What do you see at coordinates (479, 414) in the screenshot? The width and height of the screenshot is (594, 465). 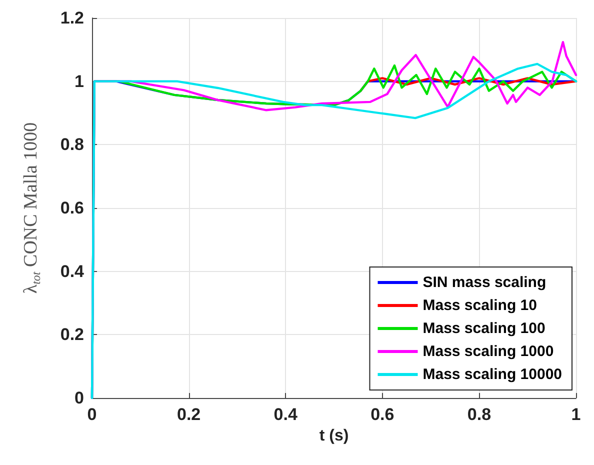 I see `x-tick-label: 0.8` at bounding box center [479, 414].